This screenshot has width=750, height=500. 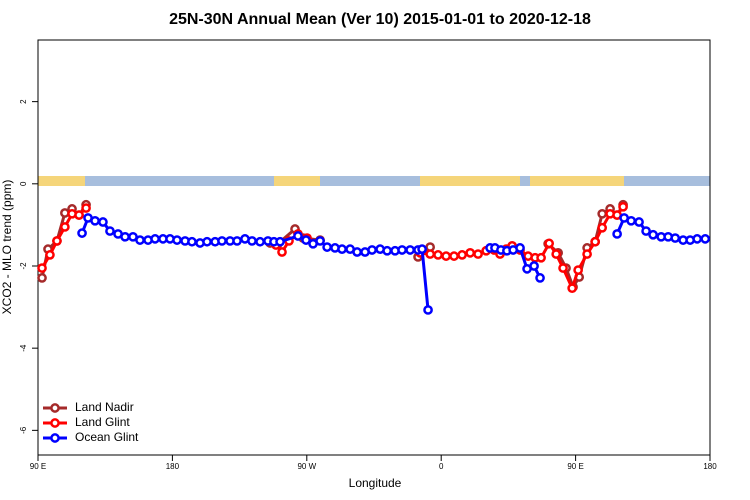 What do you see at coordinates (255, 263) in the screenshot?
I see `series-line` at bounding box center [255, 263].